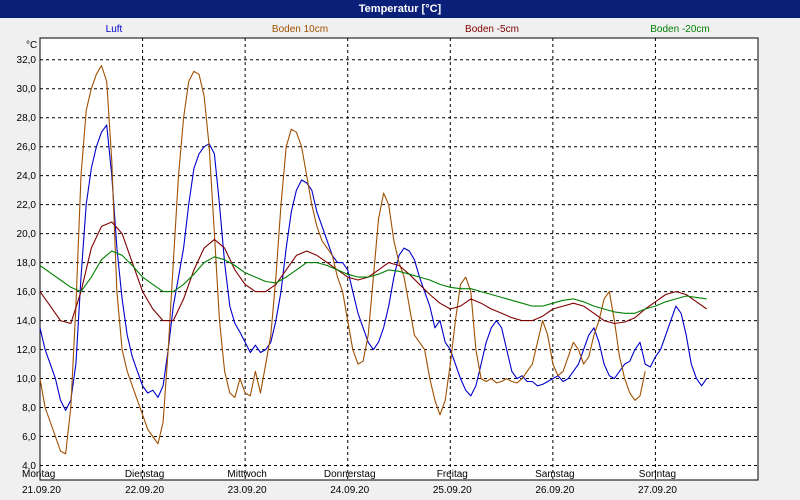  I want to click on legend-entry: Boden -20cm, so click(679, 29).